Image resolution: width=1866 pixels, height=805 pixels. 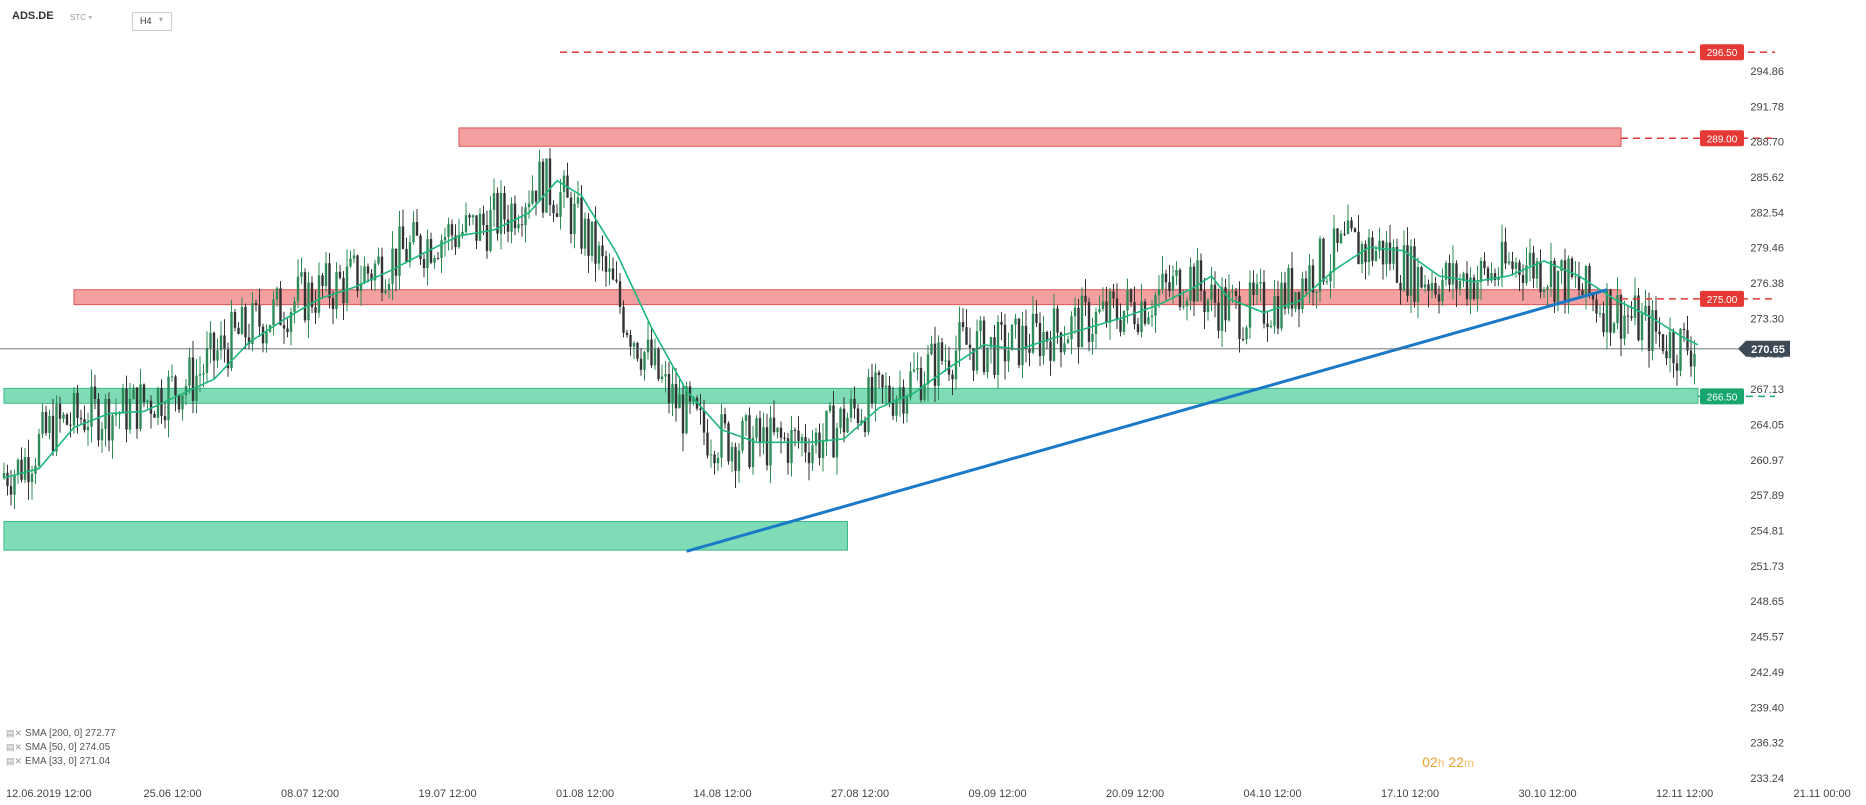 I want to click on y-tick-label: 254.81, so click(x=1767, y=532).